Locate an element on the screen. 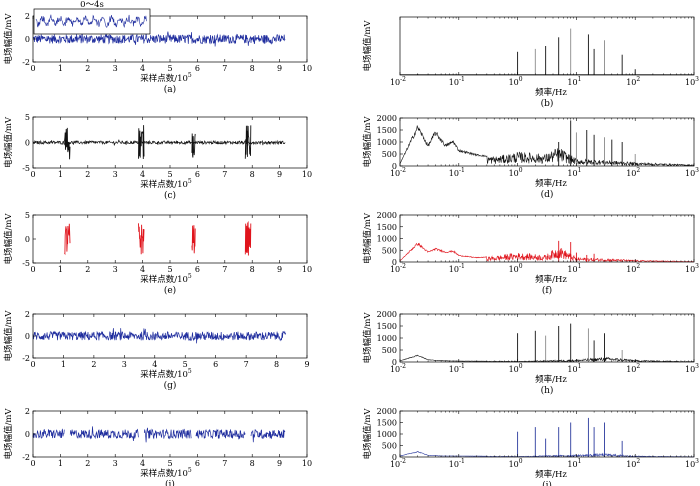  inset-trace is located at coordinates (91, 21).